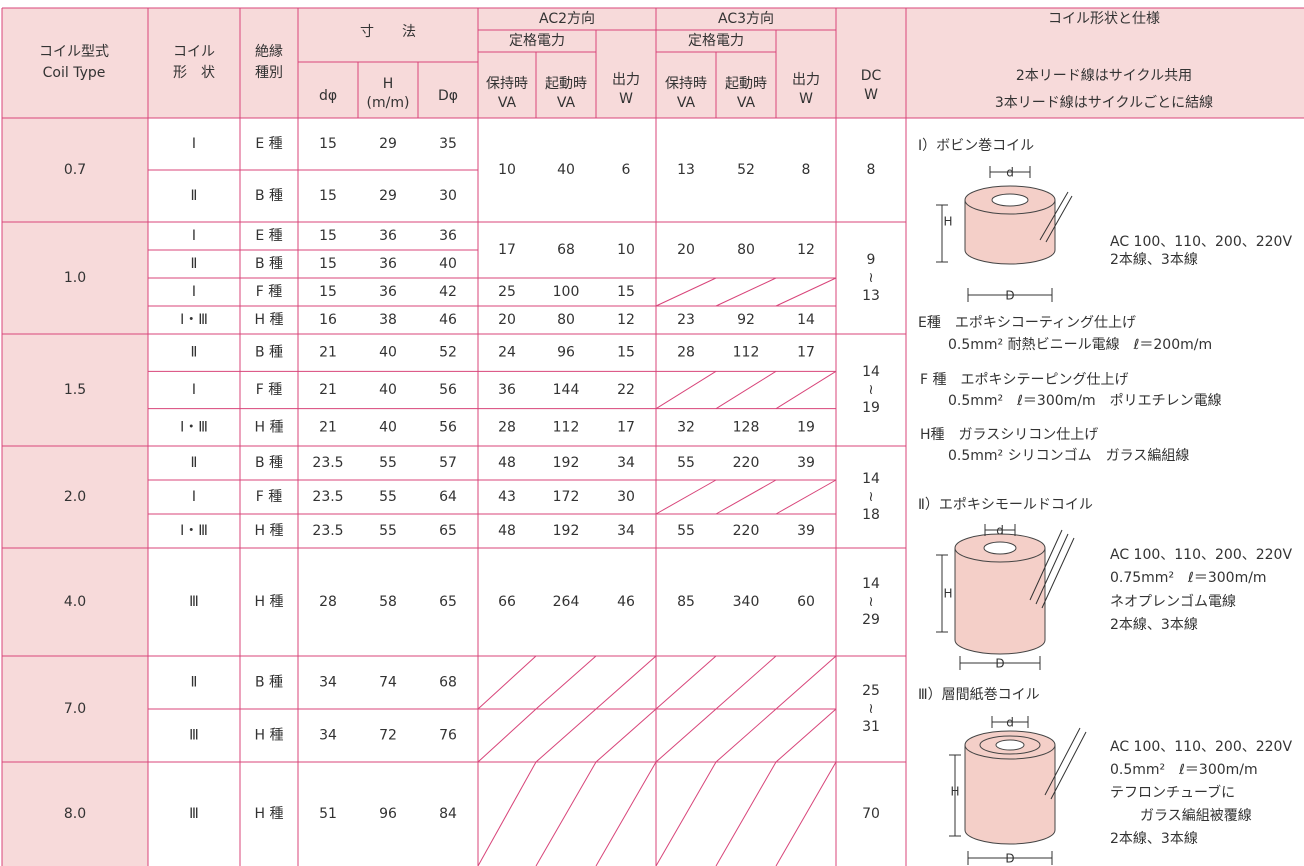 This screenshot has height=866, width=1304. What do you see at coordinates (1068, 455) in the screenshot?
I see `spec: 0.5mm² シリコンゴム ガラス編組線` at bounding box center [1068, 455].